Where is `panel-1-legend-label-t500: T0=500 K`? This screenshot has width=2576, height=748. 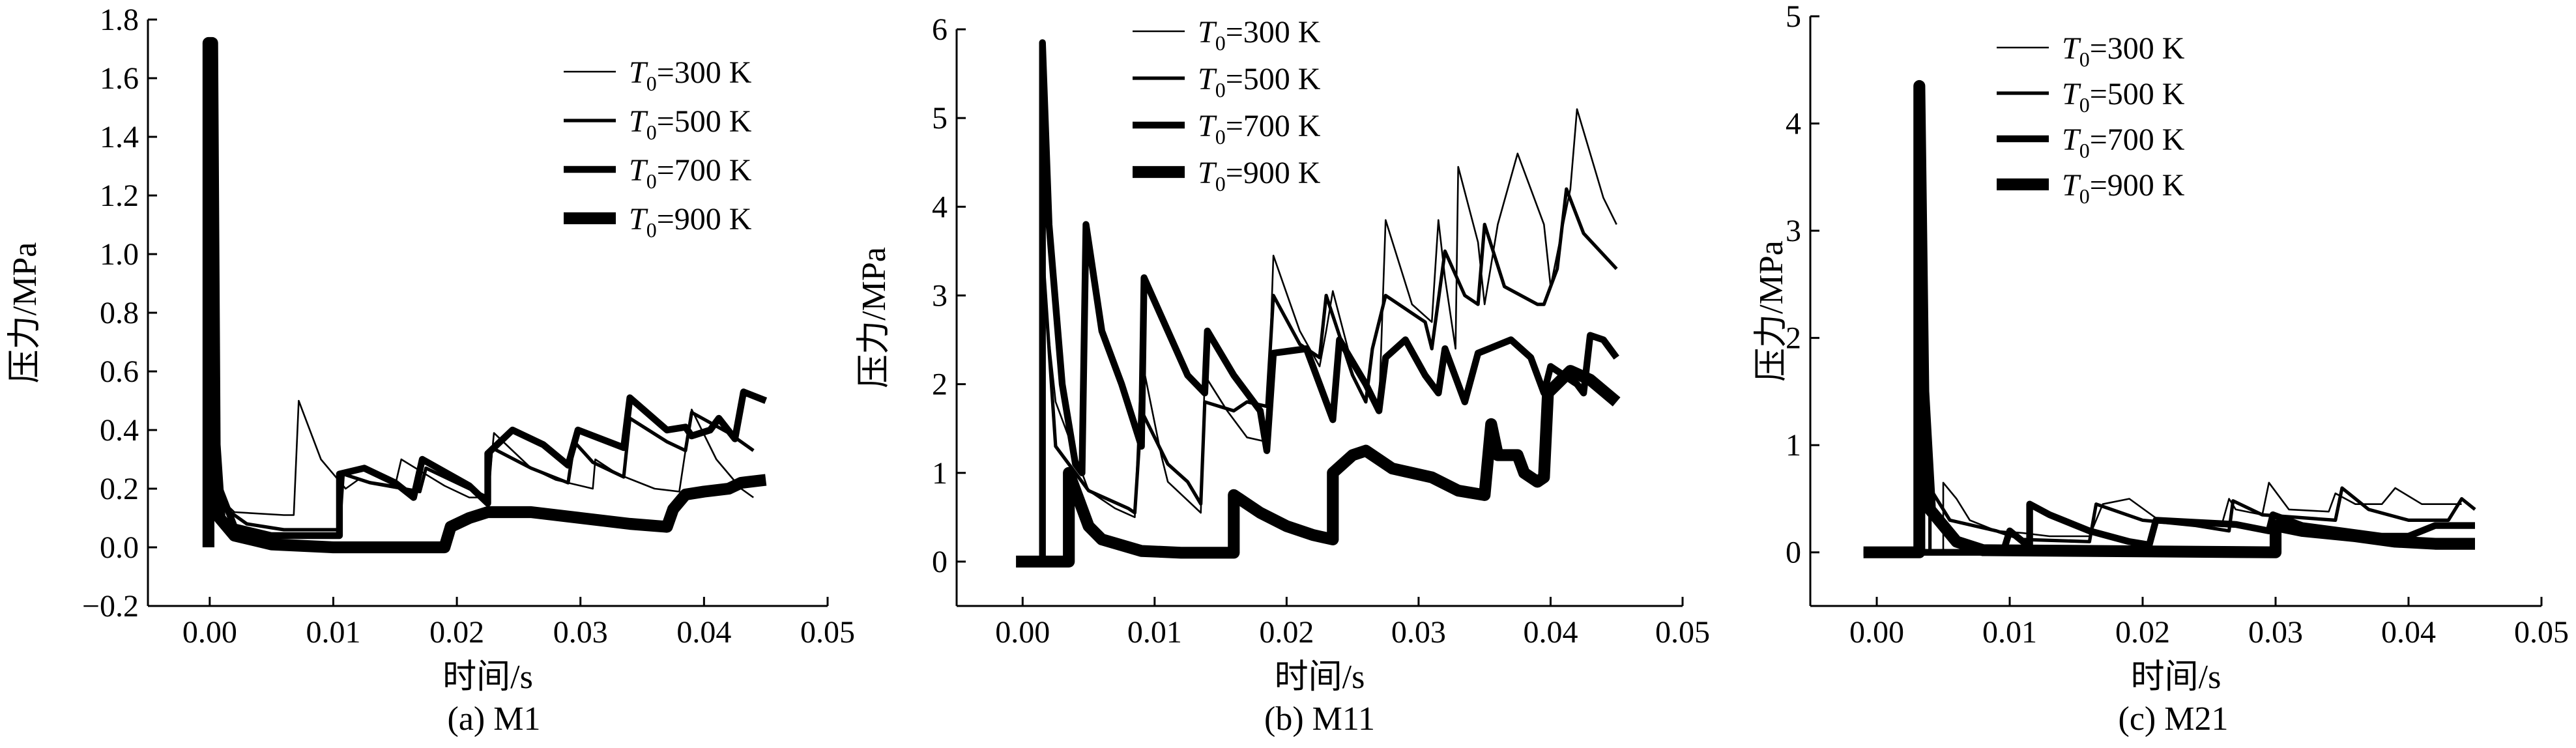
panel-1-legend-label-t500: T0=500 K is located at coordinates (691, 124).